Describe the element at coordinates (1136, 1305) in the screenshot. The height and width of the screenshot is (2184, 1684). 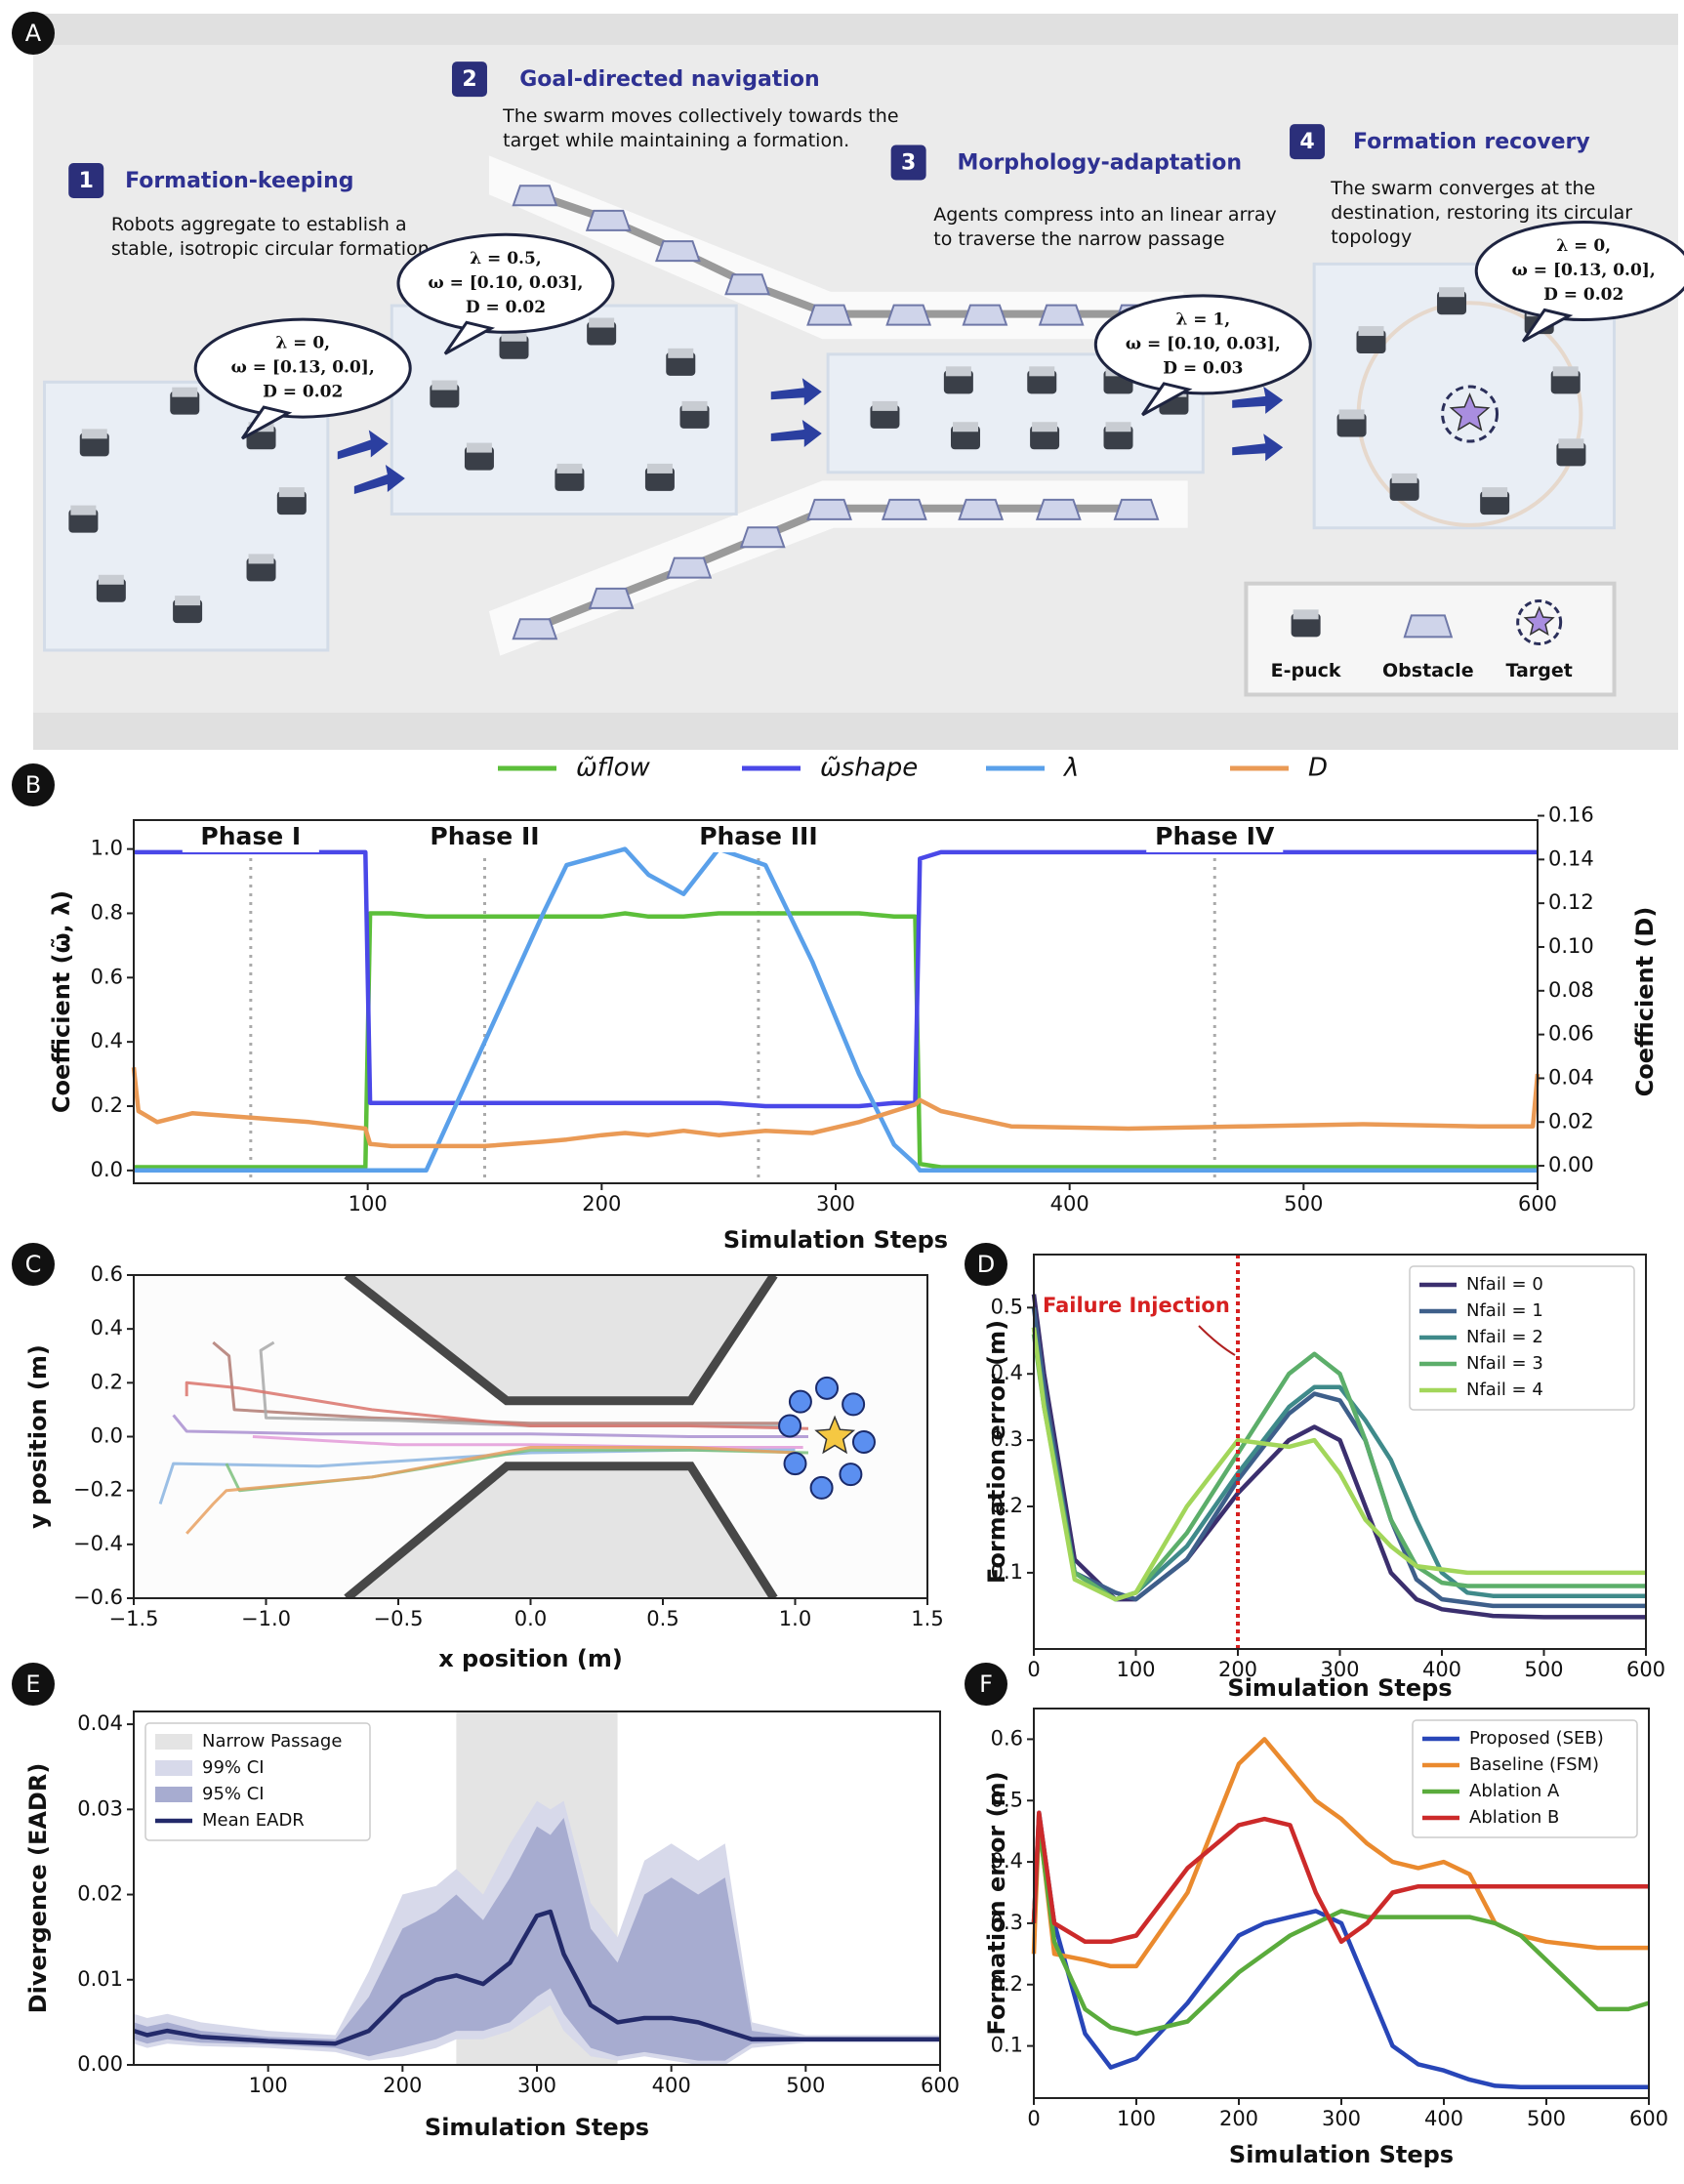
I see `event-label: Failure Injection` at that location.